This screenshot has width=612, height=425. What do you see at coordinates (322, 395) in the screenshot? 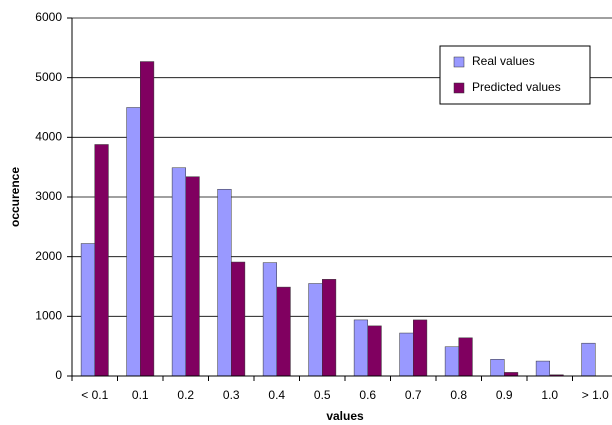
I see `x-tick-label: 0.5` at bounding box center [322, 395].